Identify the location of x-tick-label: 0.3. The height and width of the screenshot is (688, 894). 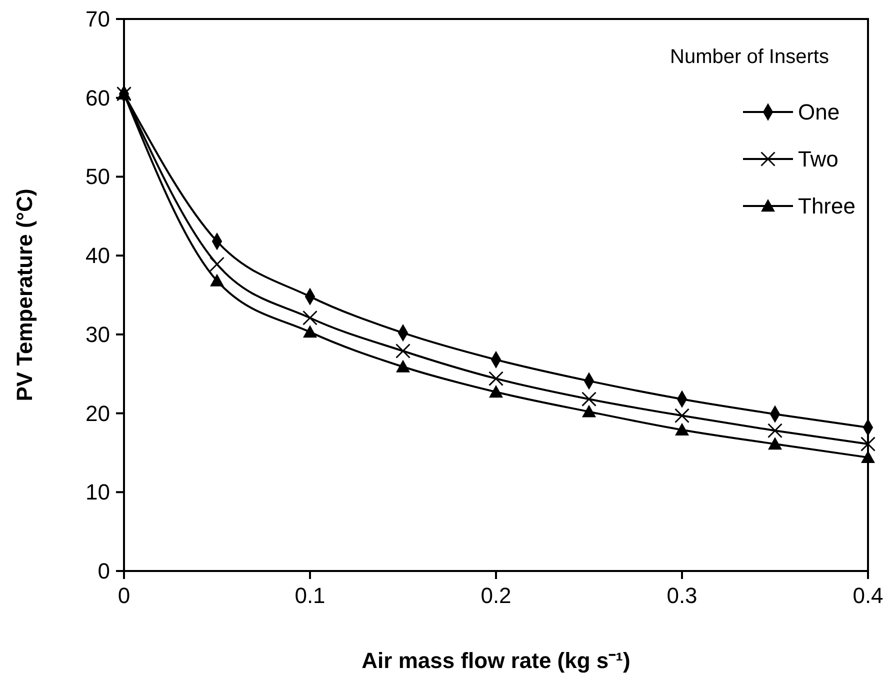
(682, 595).